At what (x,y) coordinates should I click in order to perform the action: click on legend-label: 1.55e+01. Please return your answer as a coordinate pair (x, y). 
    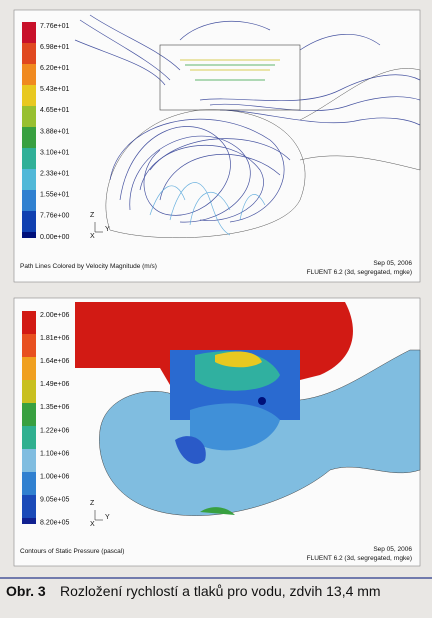
    Looking at the image, I should click on (54, 195).